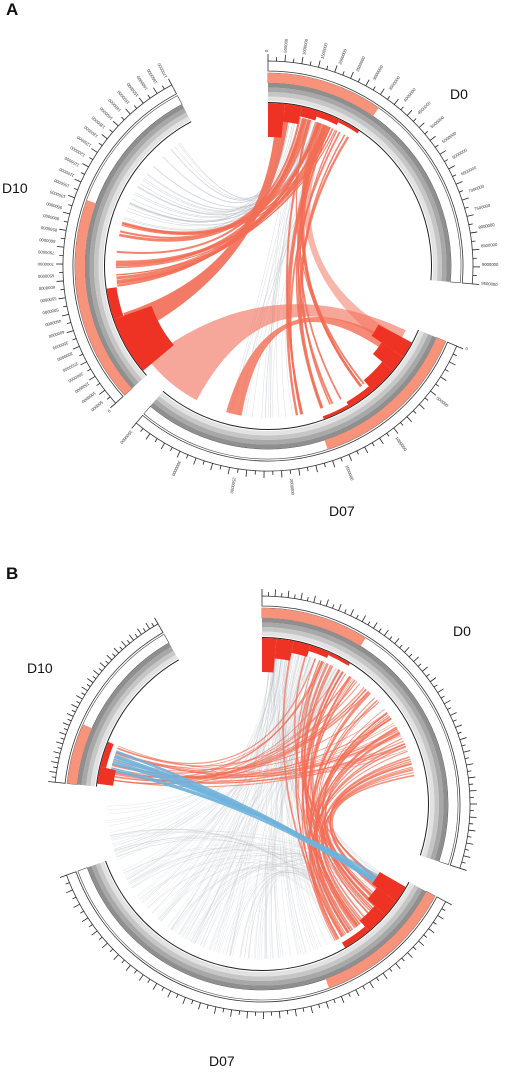 The height and width of the screenshot is (1077, 510). Describe the element at coordinates (56, 335) in the screenshot. I see `tick-label: 4000000` at that location.